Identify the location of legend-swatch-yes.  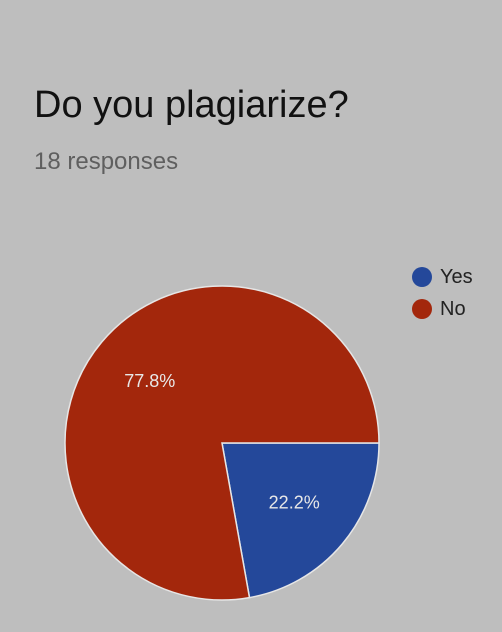
(422, 277).